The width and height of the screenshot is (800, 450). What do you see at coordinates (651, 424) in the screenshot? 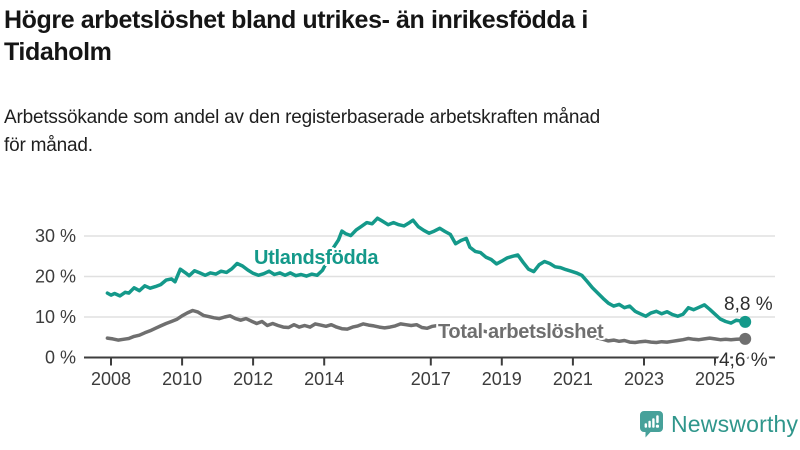
I see `newsworthy-logo-icon` at bounding box center [651, 424].